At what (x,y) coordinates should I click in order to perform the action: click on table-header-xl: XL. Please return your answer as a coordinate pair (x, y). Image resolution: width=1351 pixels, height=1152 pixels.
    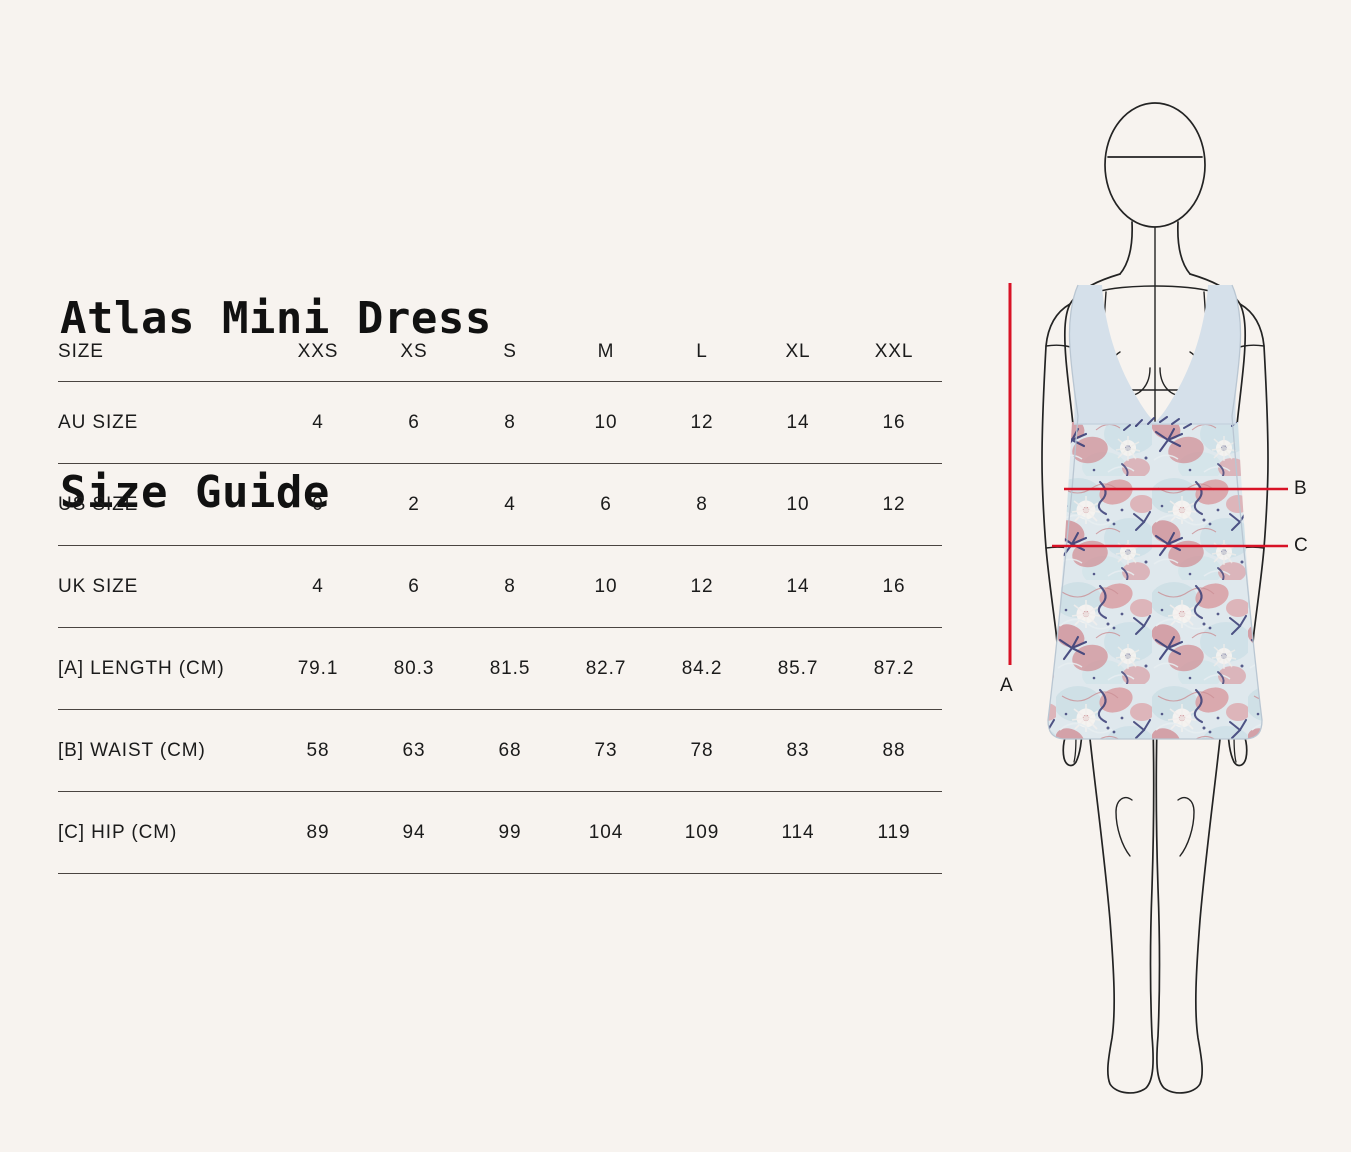
    Looking at the image, I should click on (798, 351).